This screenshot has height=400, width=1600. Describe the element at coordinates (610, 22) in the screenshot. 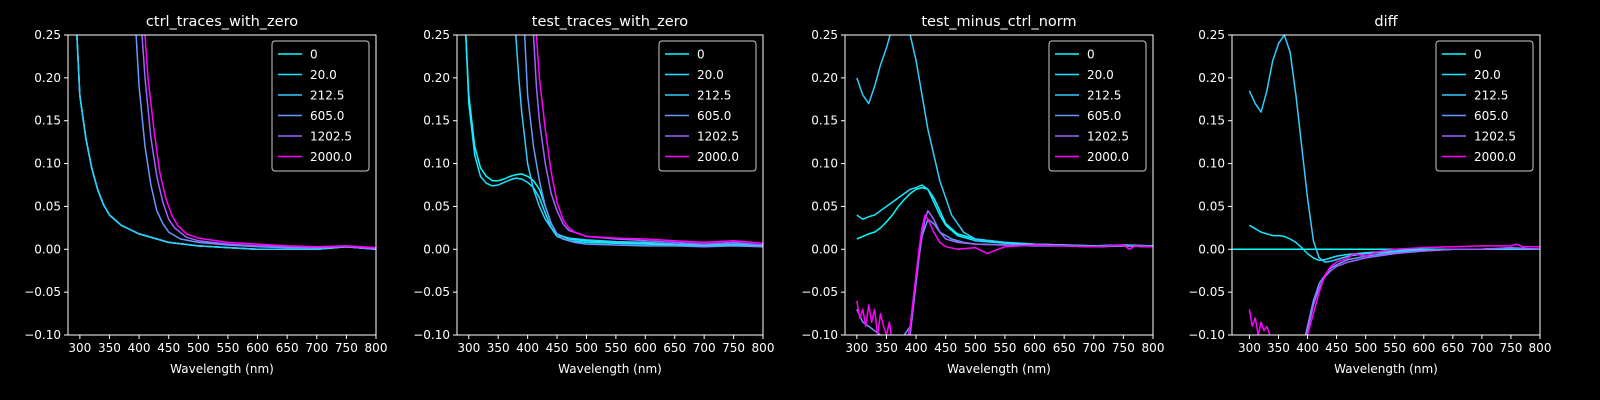

I see `chart-title: test_traces_with_zero` at that location.